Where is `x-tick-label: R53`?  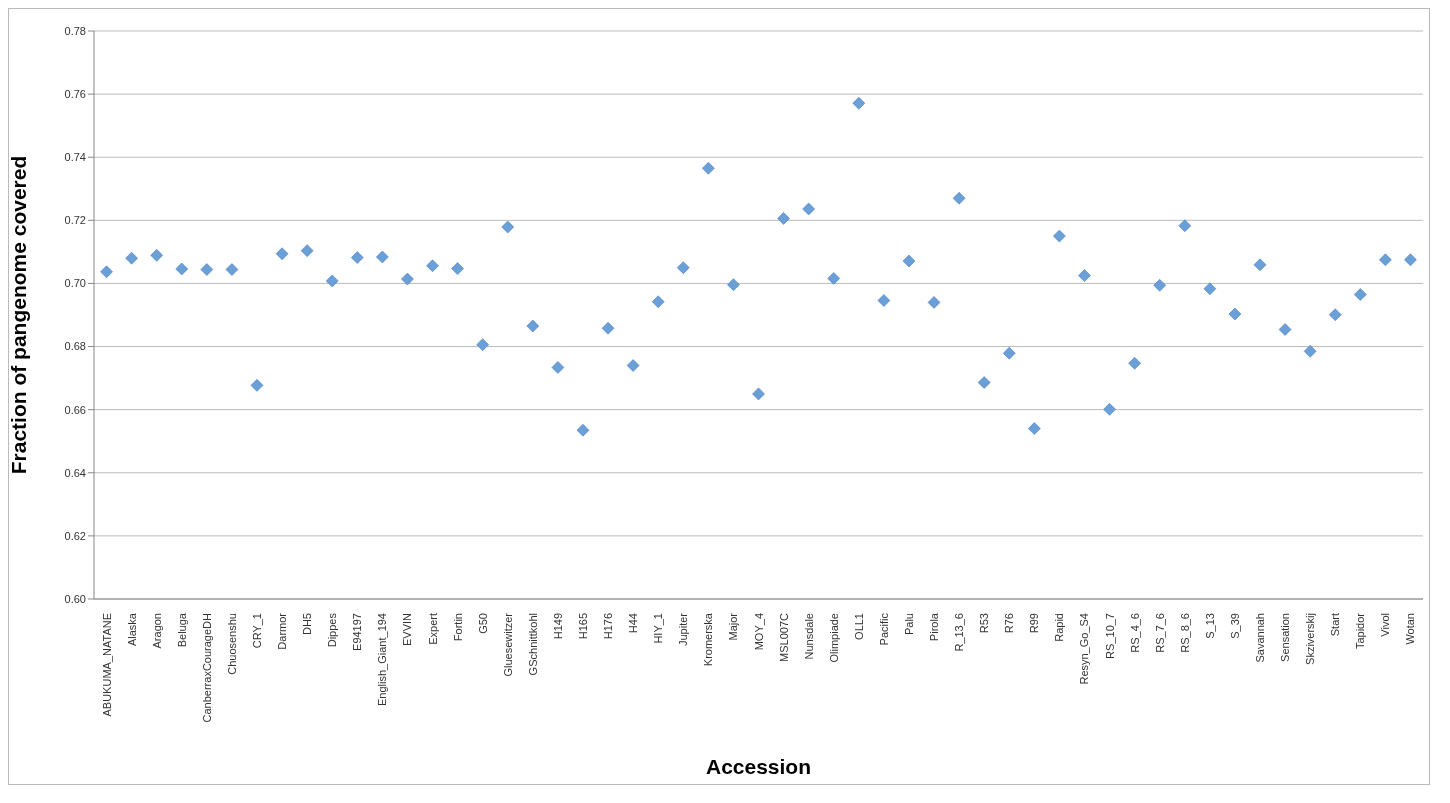
x-tick-label: R53 is located at coordinates (984, 623).